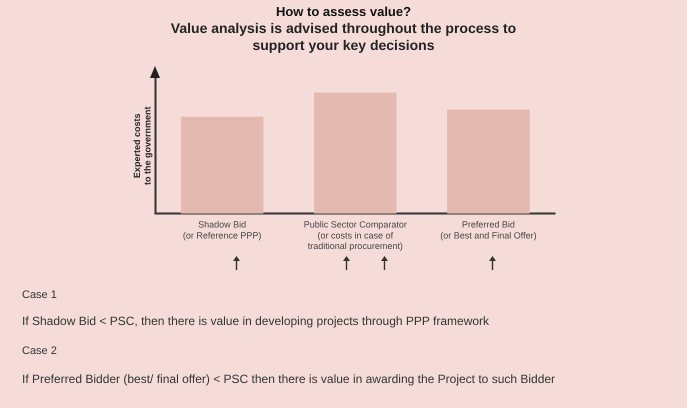 This screenshot has height=408, width=687. Describe the element at coordinates (39, 351) in the screenshot. I see `text: Case 2` at that location.